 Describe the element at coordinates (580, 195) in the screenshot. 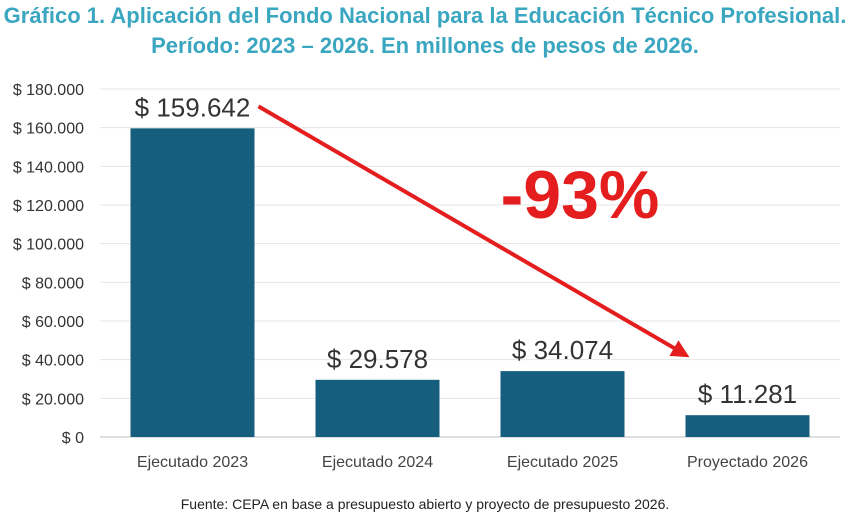

I see `change-annotation: -93%` at that location.